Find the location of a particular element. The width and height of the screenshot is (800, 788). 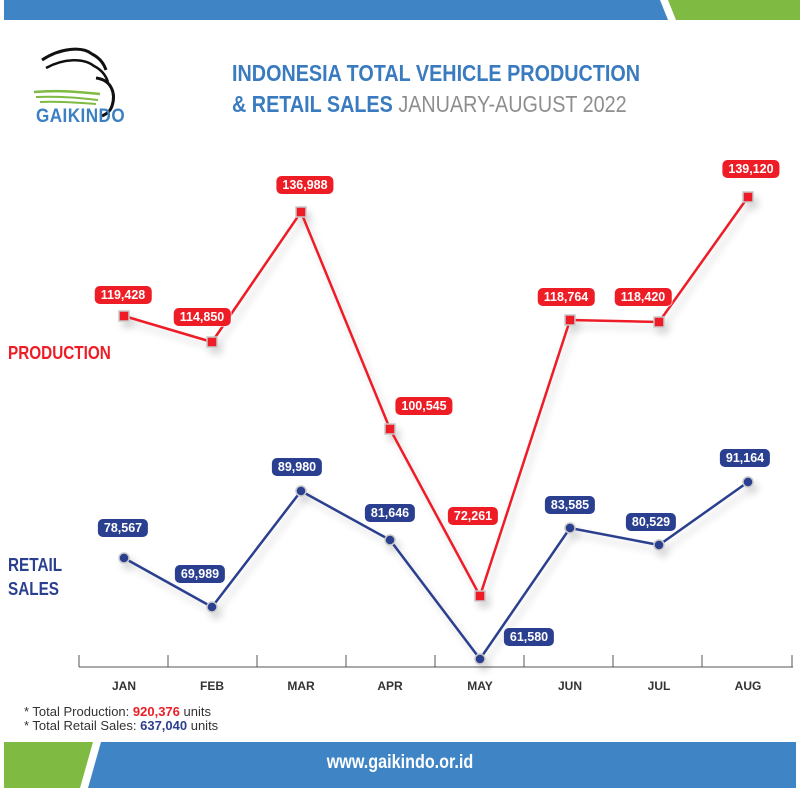

production-label-jul: 118,420 is located at coordinates (643, 297).